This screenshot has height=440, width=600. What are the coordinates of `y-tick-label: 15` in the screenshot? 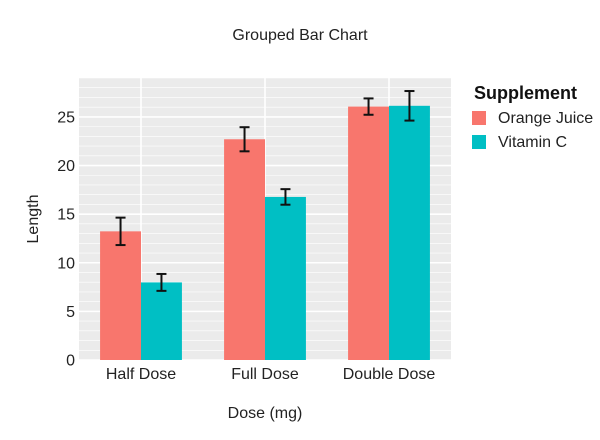 It's located at (66, 215).